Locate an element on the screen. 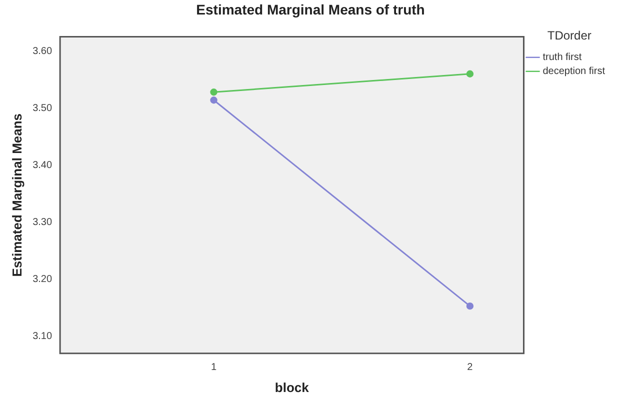 The image size is (619, 402). legend-label: truth first is located at coordinates (562, 58).